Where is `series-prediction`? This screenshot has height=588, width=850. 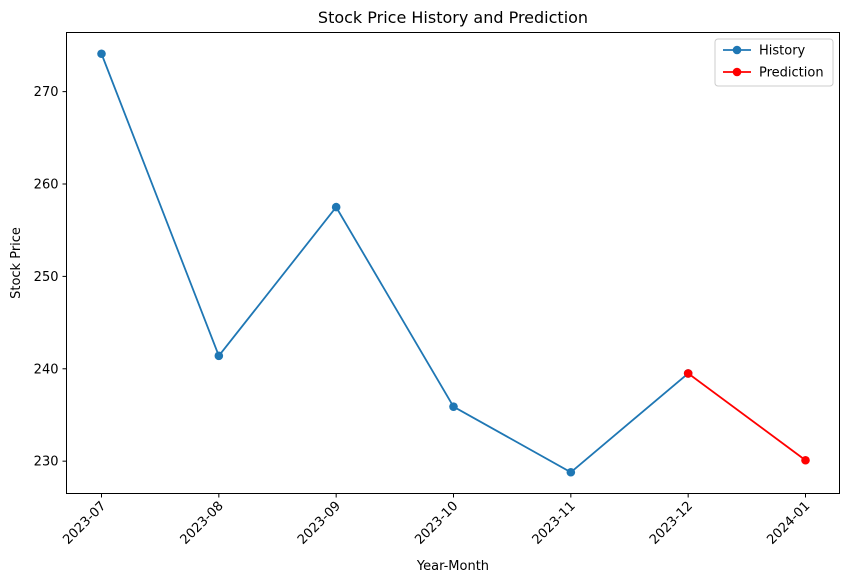 series-prediction is located at coordinates (746, 417).